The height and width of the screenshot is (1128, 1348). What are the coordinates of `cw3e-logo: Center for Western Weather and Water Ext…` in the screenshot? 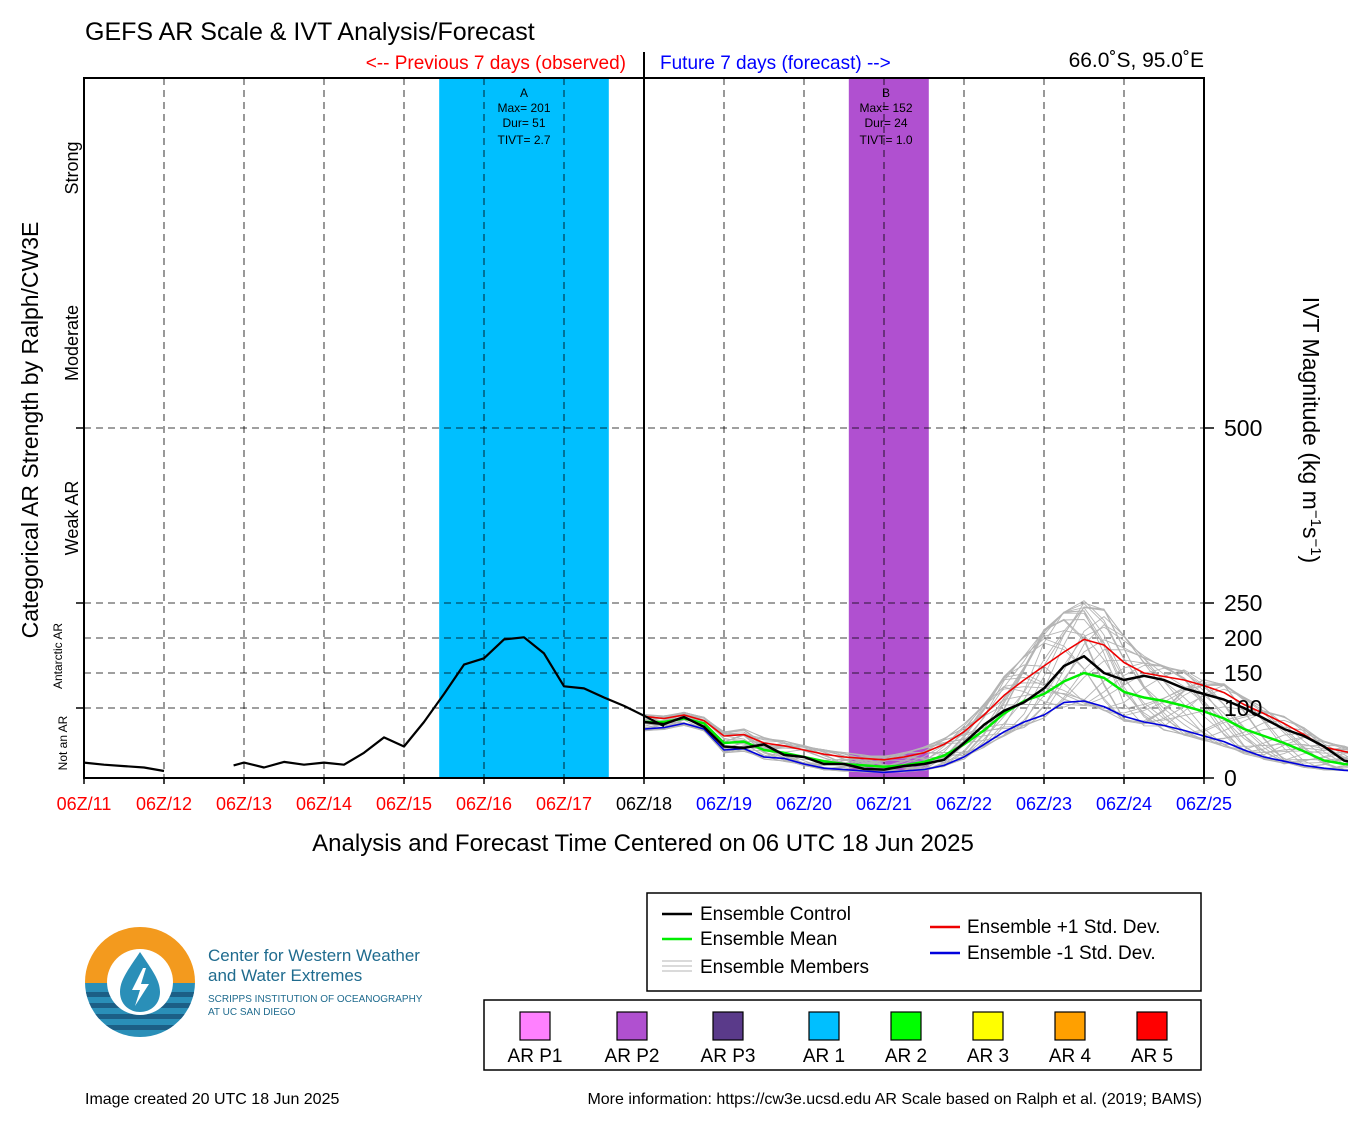 It's located at (254, 982).